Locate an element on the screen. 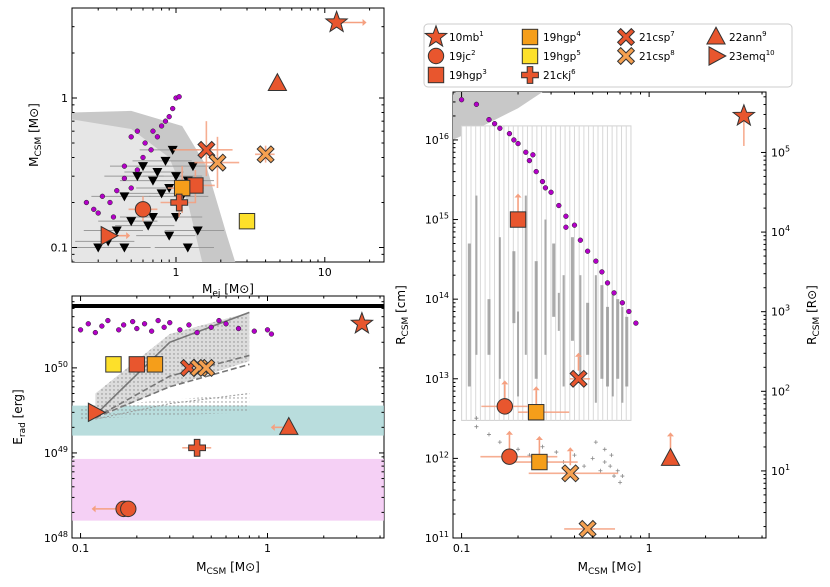 This screenshot has width=830, height=587. ylabel-right-rsun: RCSM [R⊙] is located at coordinates (813, 315).